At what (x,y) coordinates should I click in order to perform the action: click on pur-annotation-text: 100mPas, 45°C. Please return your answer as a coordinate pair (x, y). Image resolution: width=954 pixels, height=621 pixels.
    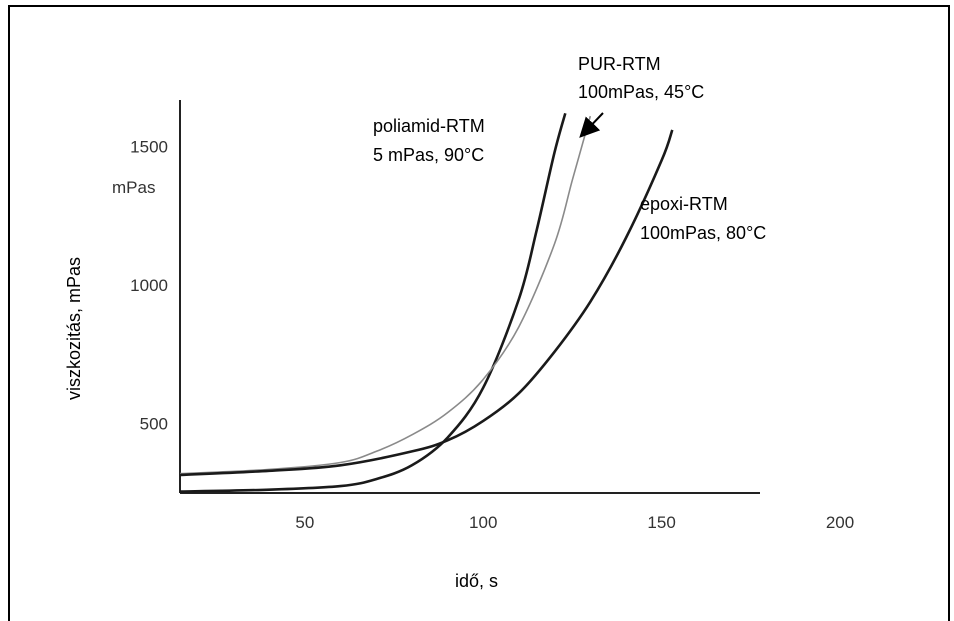
    Looking at the image, I should click on (641, 92).